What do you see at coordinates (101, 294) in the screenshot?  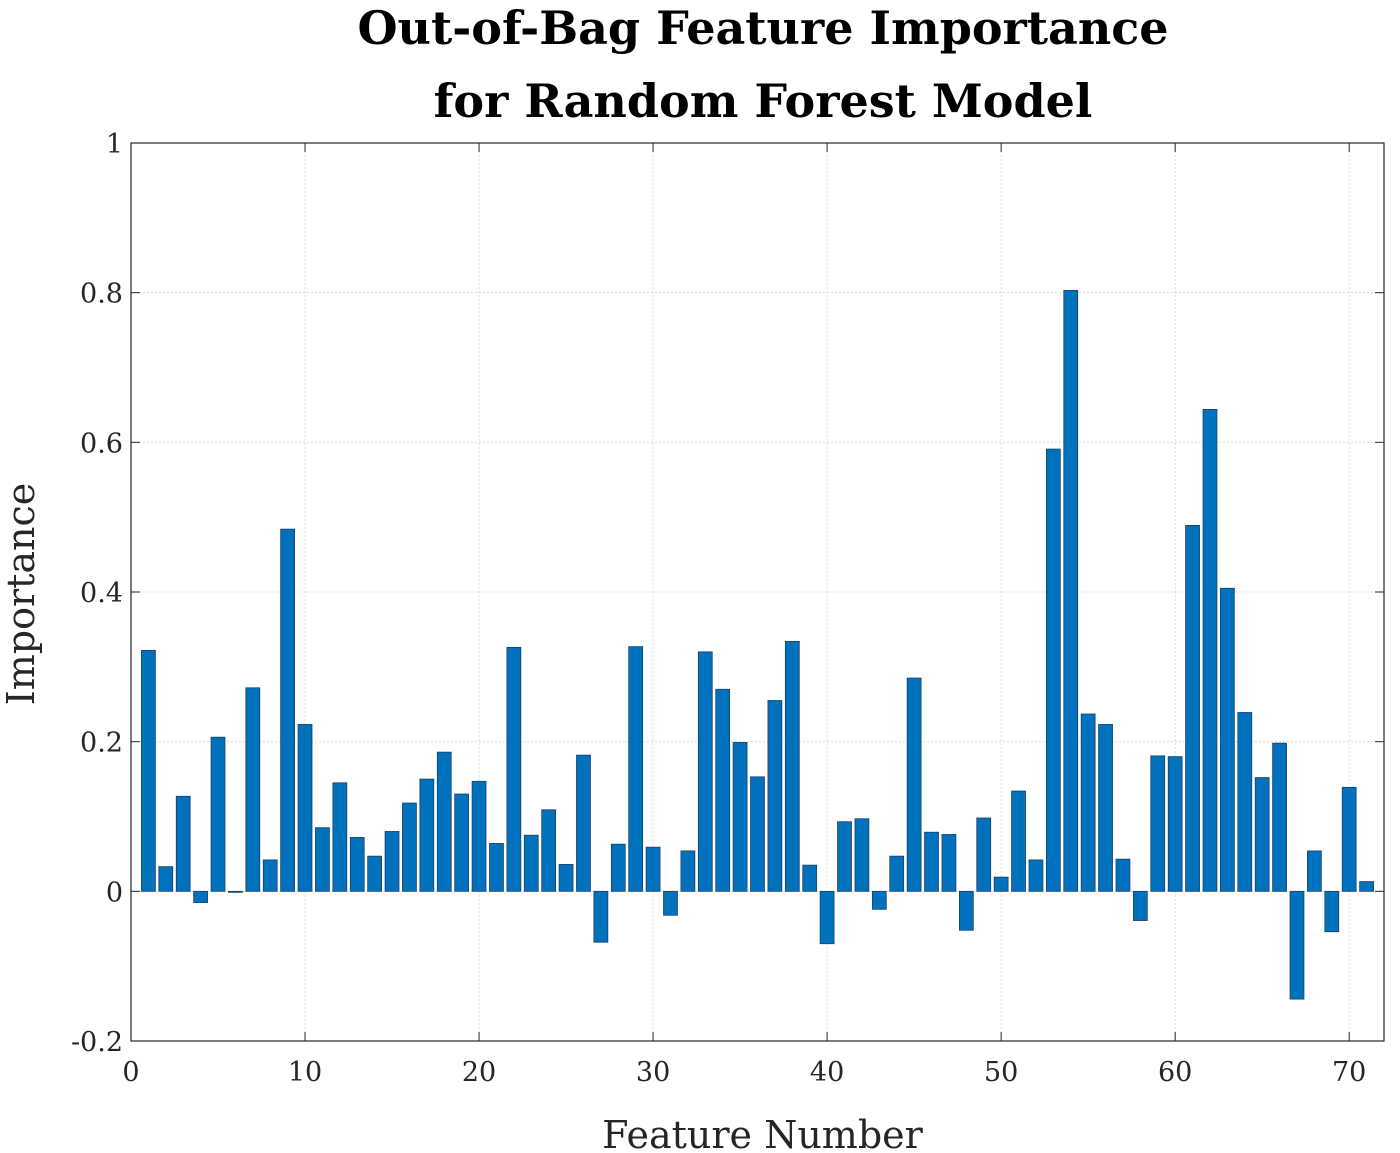 I see `y-tick-label: 0.8` at bounding box center [101, 294].